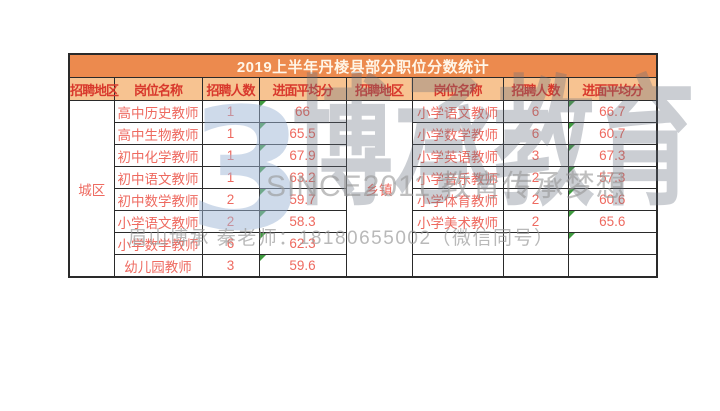 This screenshot has width=720, height=411. I want to click on score-value: 65.6, so click(612, 221).